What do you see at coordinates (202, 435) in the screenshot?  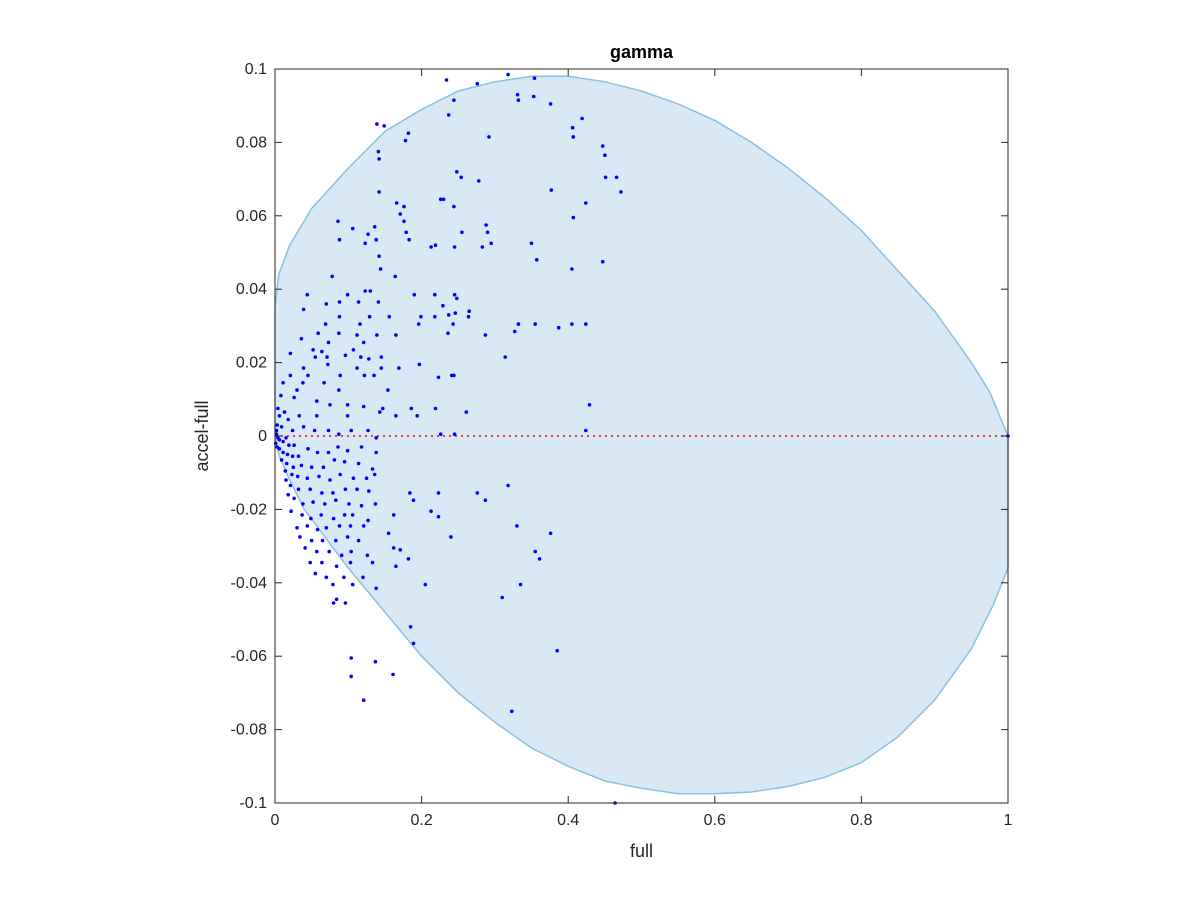 I see `y-axis-label: accel-full` at bounding box center [202, 435].